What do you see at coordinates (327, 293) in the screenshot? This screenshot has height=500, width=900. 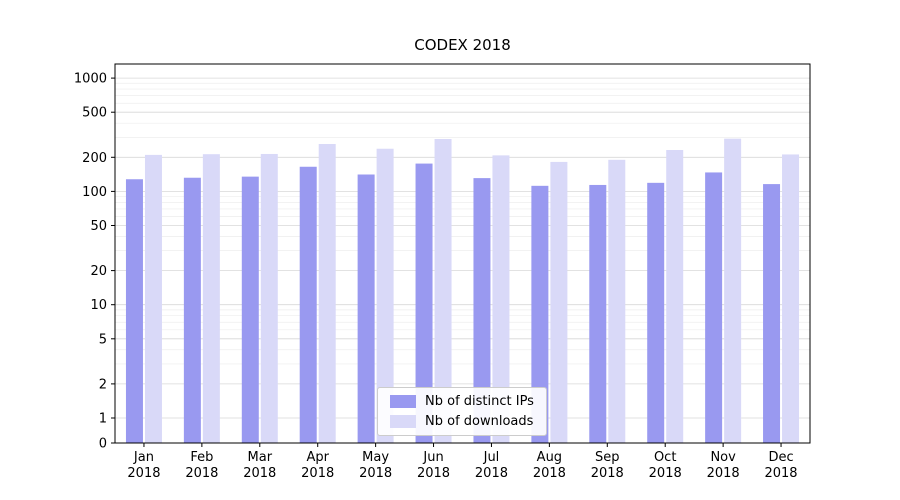 I see `bar-downloads-apr` at bounding box center [327, 293].